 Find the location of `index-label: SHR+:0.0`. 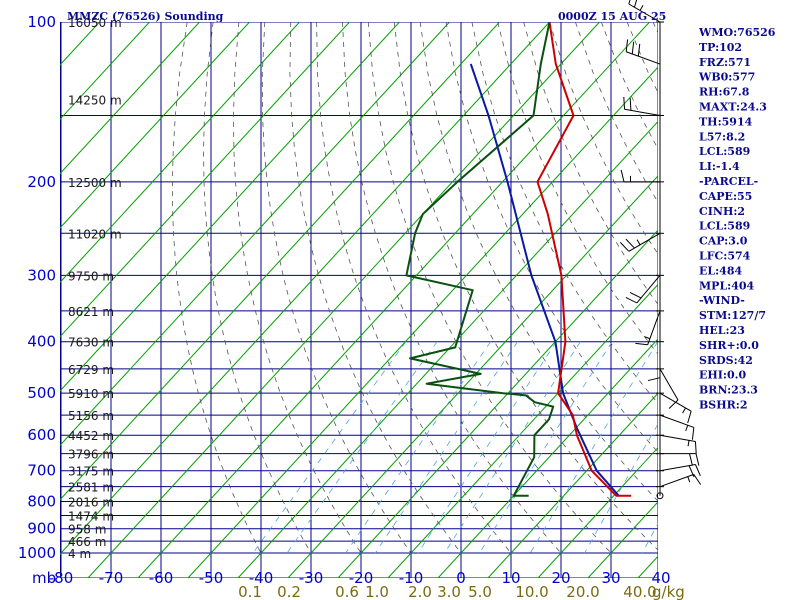

index-label: SHR+:0.0 is located at coordinates (729, 345).